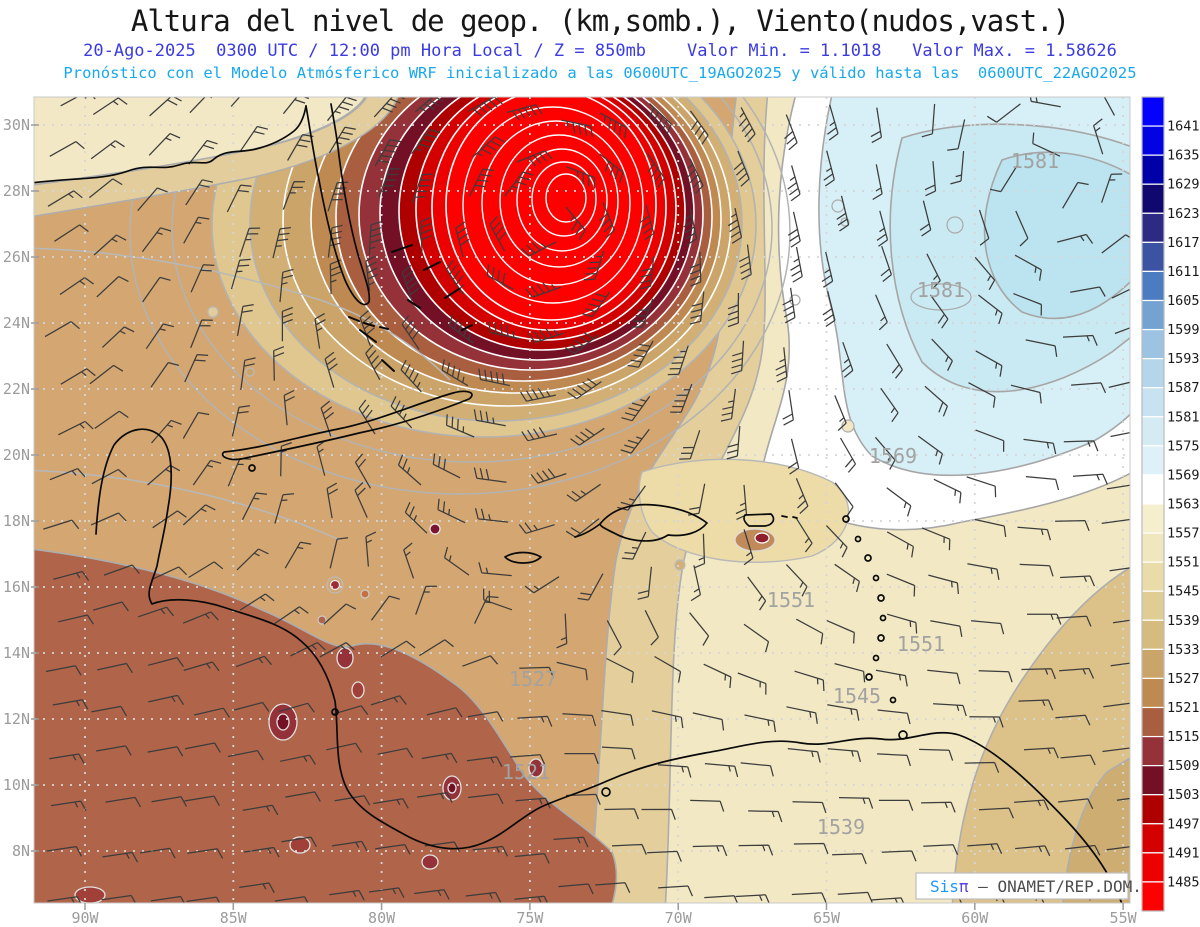 This screenshot has height=927, width=1200. What do you see at coordinates (1153, 504) in the screenshot?
I see `colorbar-frame` at bounding box center [1153, 504].